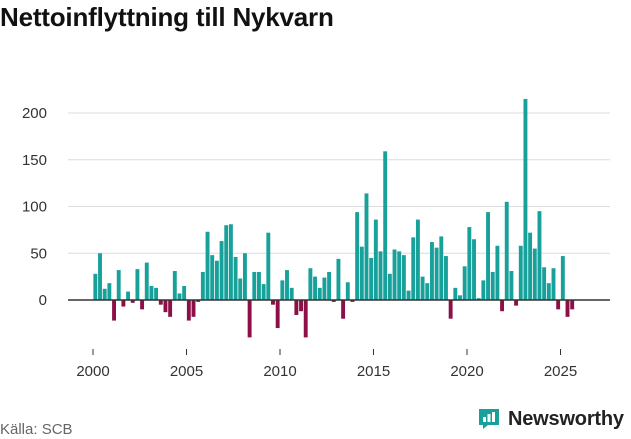  What do you see at coordinates (167, 17) in the screenshot?
I see `page-title: Nettoinflyttning till Nykvarn` at bounding box center [167, 17].